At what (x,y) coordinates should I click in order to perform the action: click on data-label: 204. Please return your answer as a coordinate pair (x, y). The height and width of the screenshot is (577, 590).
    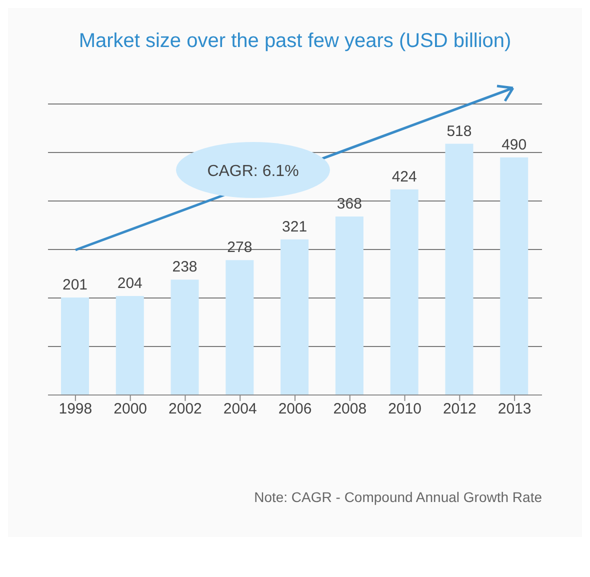
    Looking at the image, I should click on (129, 283).